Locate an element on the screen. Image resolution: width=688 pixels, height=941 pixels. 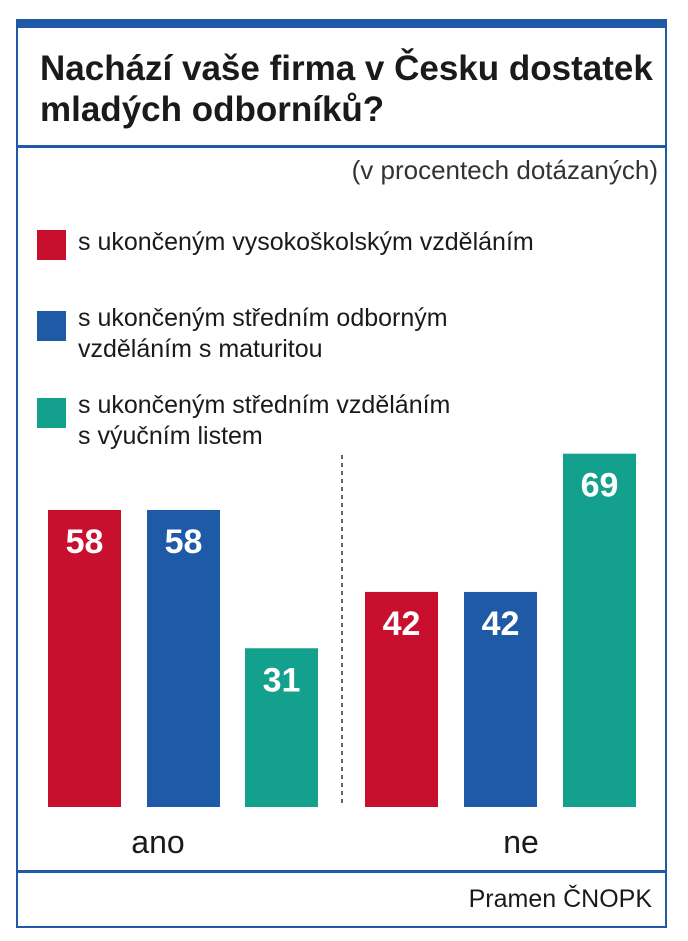
category-label-ano: ano is located at coordinates (157, 842).